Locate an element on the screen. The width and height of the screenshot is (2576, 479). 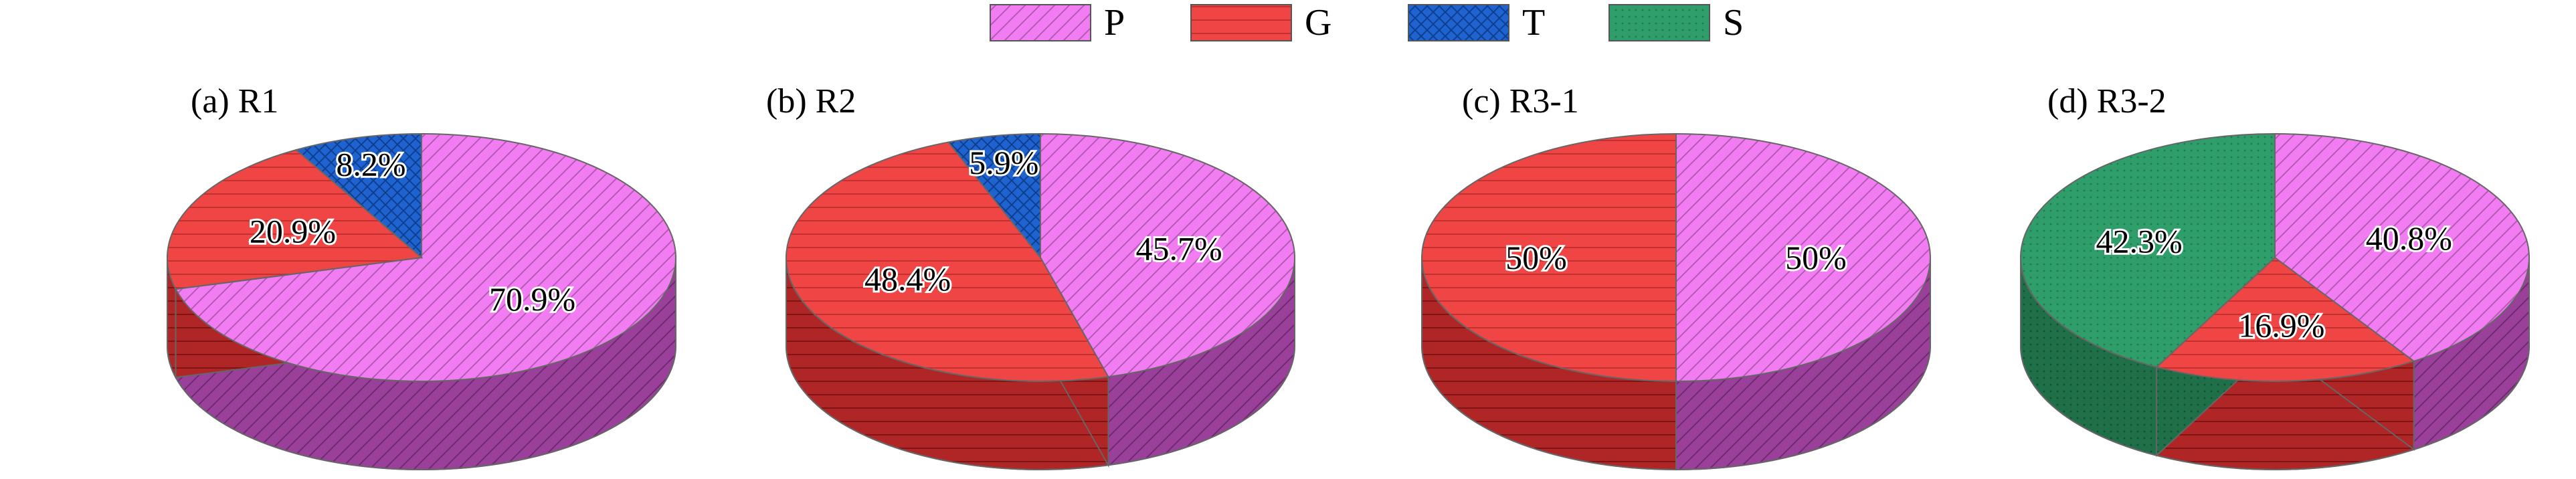
data-label-g: 20.9% is located at coordinates (293, 231).